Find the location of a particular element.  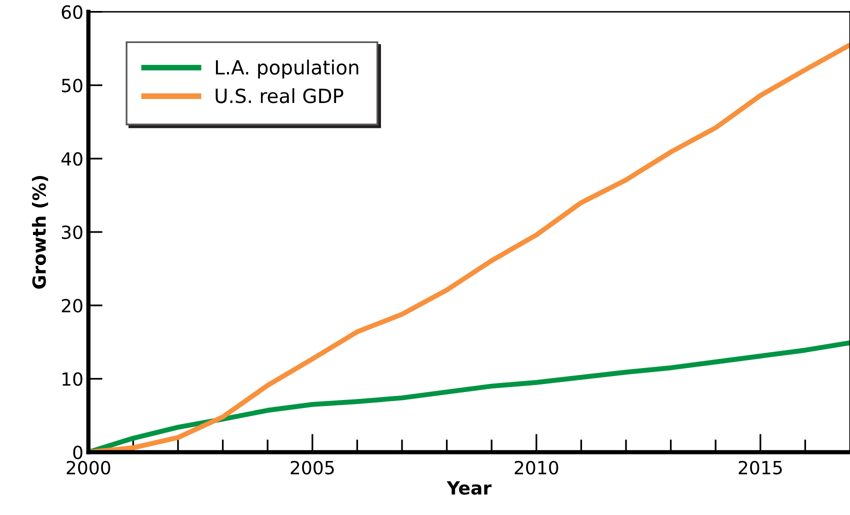

y-tick-label: 60 is located at coordinates (72, 12).